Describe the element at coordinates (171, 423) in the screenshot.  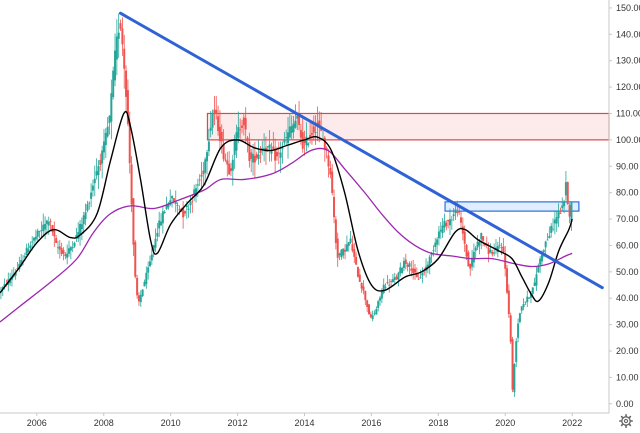
I see `x-tick-label: 2010` at that location.